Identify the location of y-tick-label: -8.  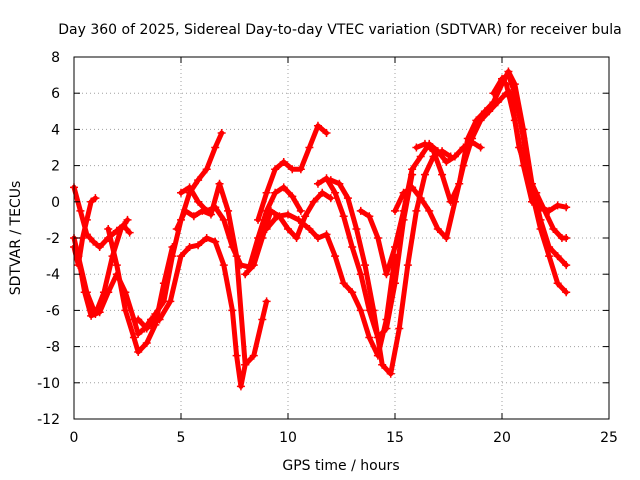
(53, 348).